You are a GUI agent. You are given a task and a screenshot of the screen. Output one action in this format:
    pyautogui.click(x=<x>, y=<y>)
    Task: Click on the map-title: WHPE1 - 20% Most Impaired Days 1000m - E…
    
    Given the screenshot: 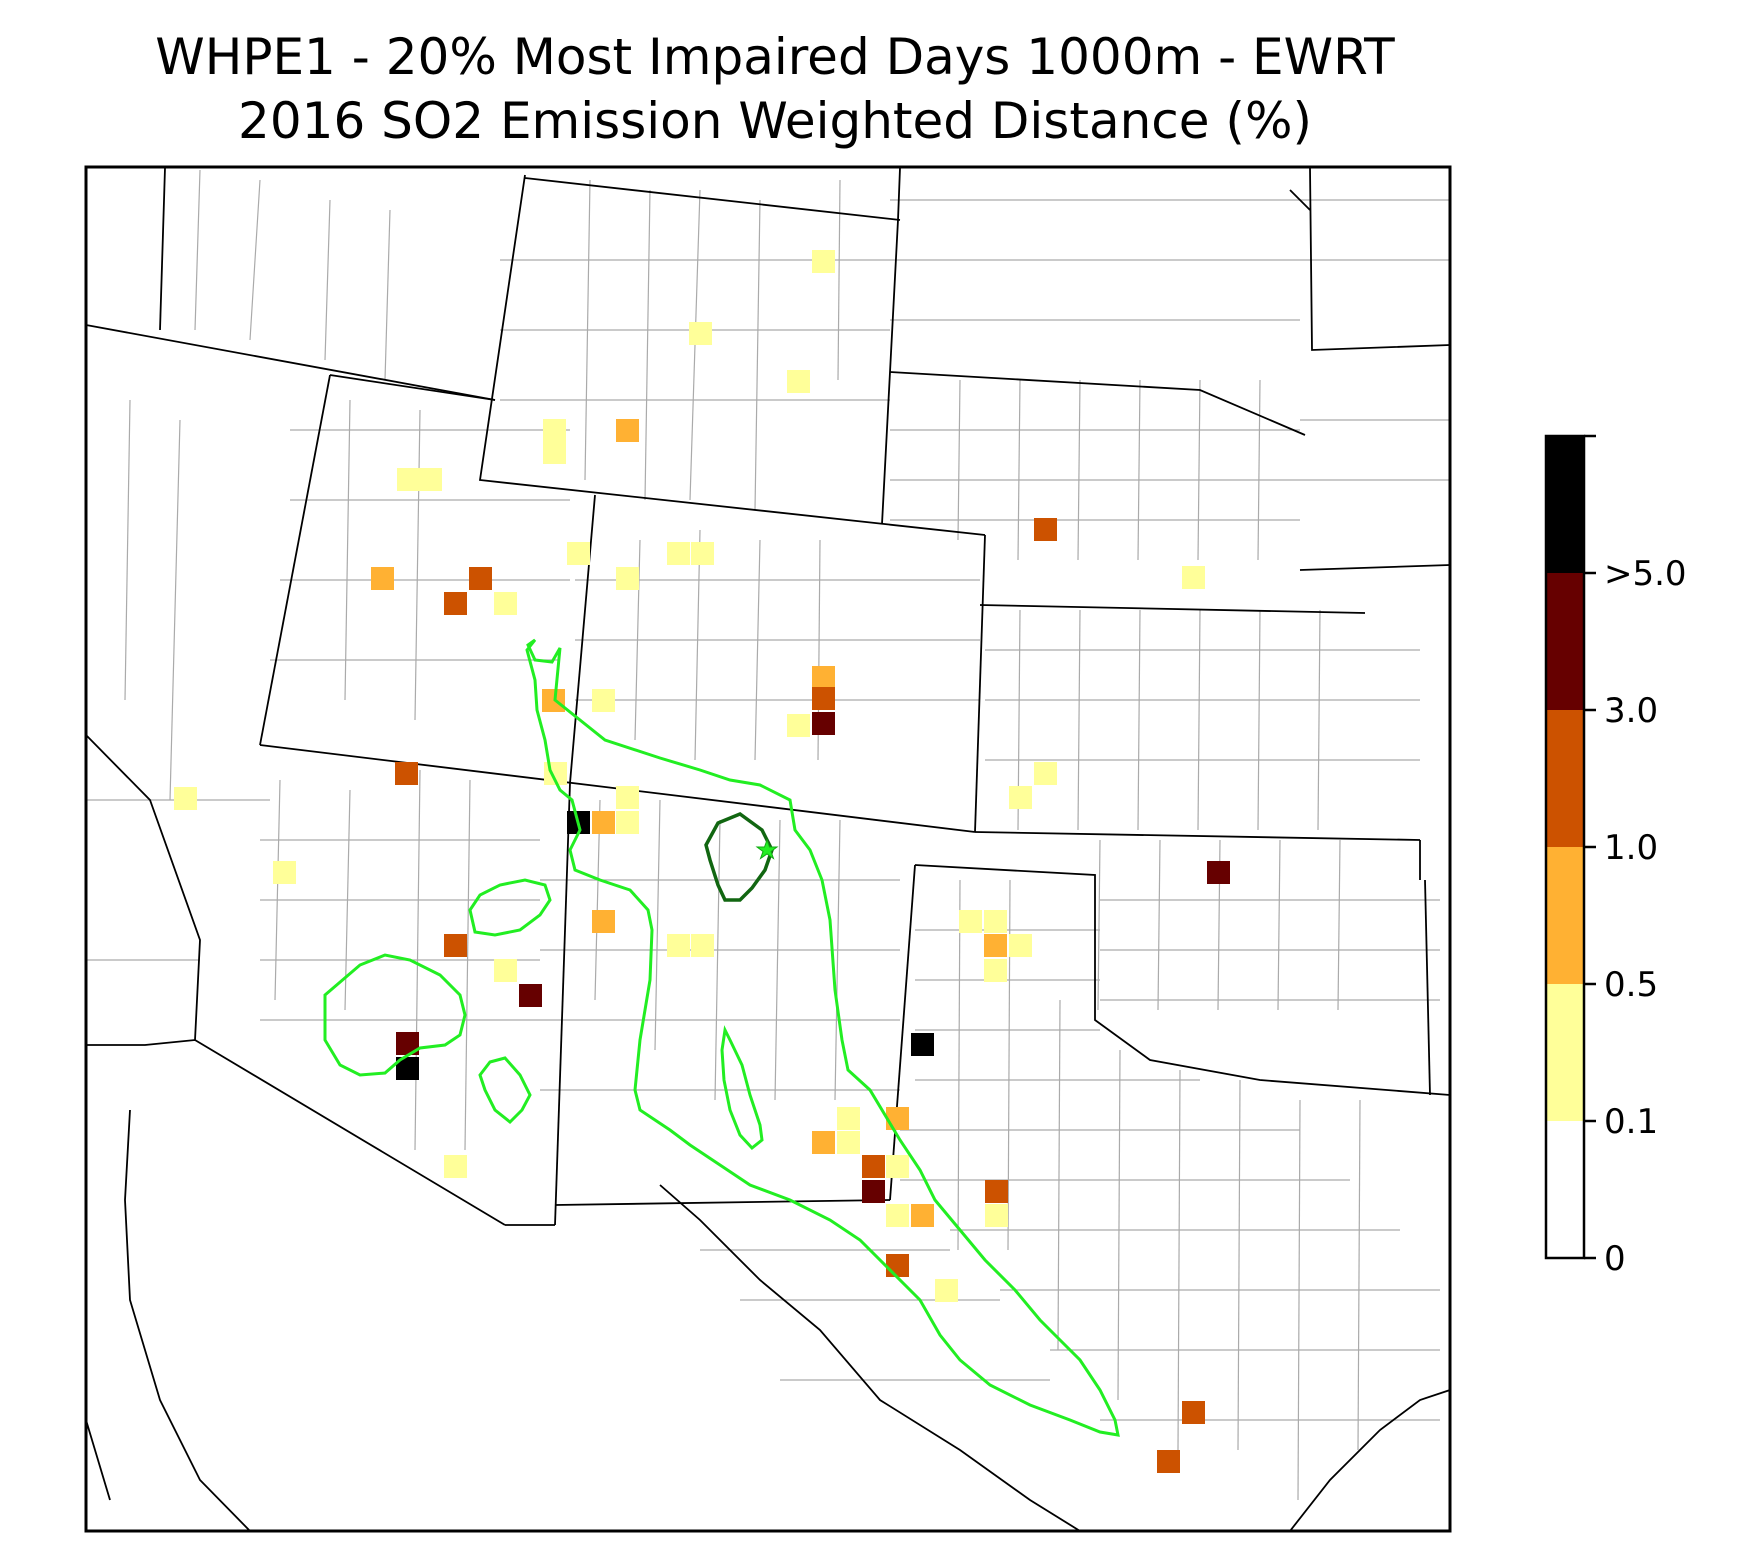 What is the action you would take?
    pyautogui.click(x=775, y=57)
    